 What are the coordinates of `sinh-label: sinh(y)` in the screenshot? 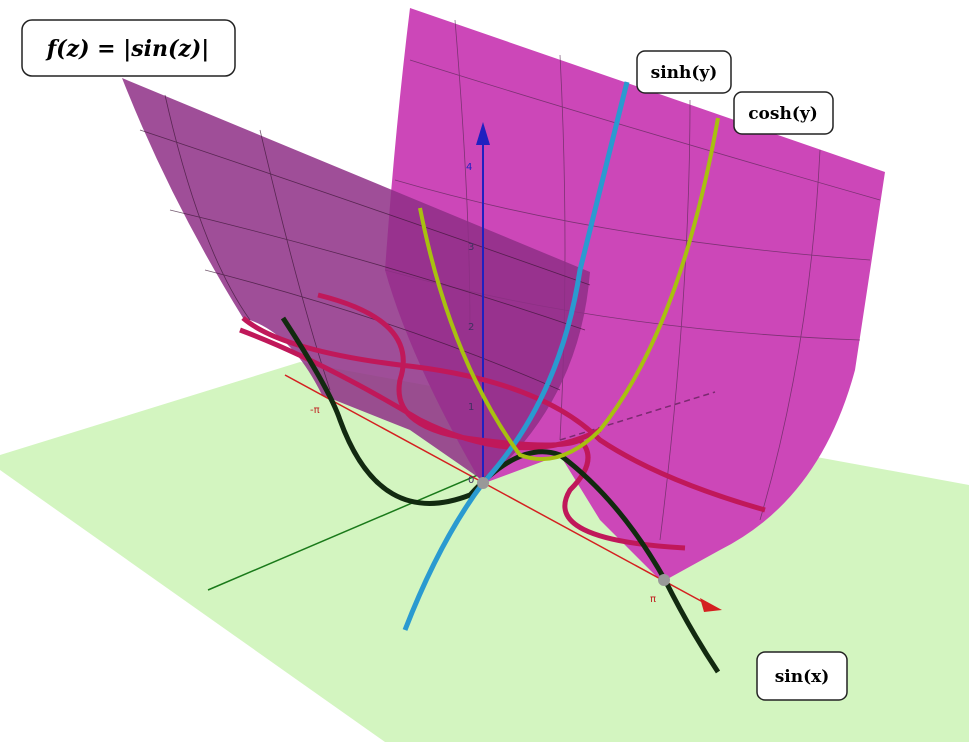 It's located at (684, 73).